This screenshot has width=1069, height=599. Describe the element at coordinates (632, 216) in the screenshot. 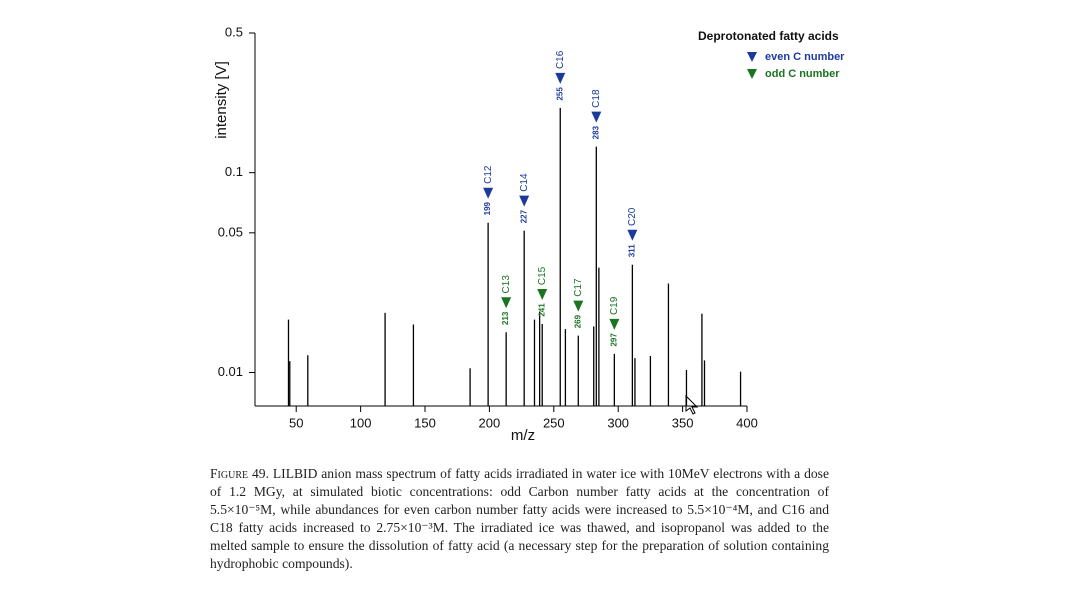

I see `peak-label: C20` at that location.